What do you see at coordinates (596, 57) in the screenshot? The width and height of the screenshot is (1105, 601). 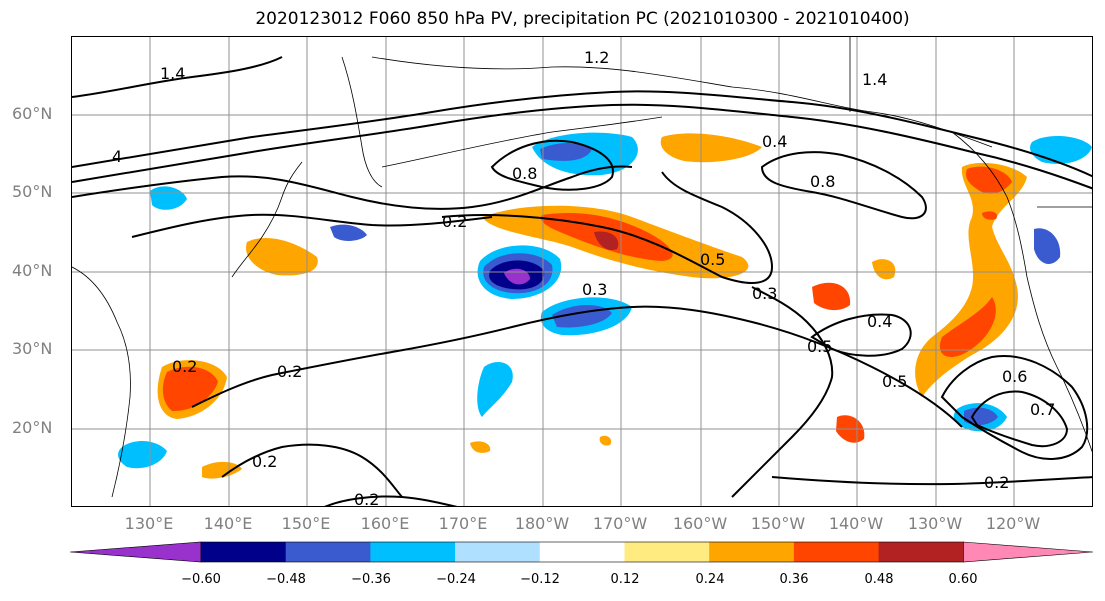 I see `contour-label: 1.2` at bounding box center [596, 57].